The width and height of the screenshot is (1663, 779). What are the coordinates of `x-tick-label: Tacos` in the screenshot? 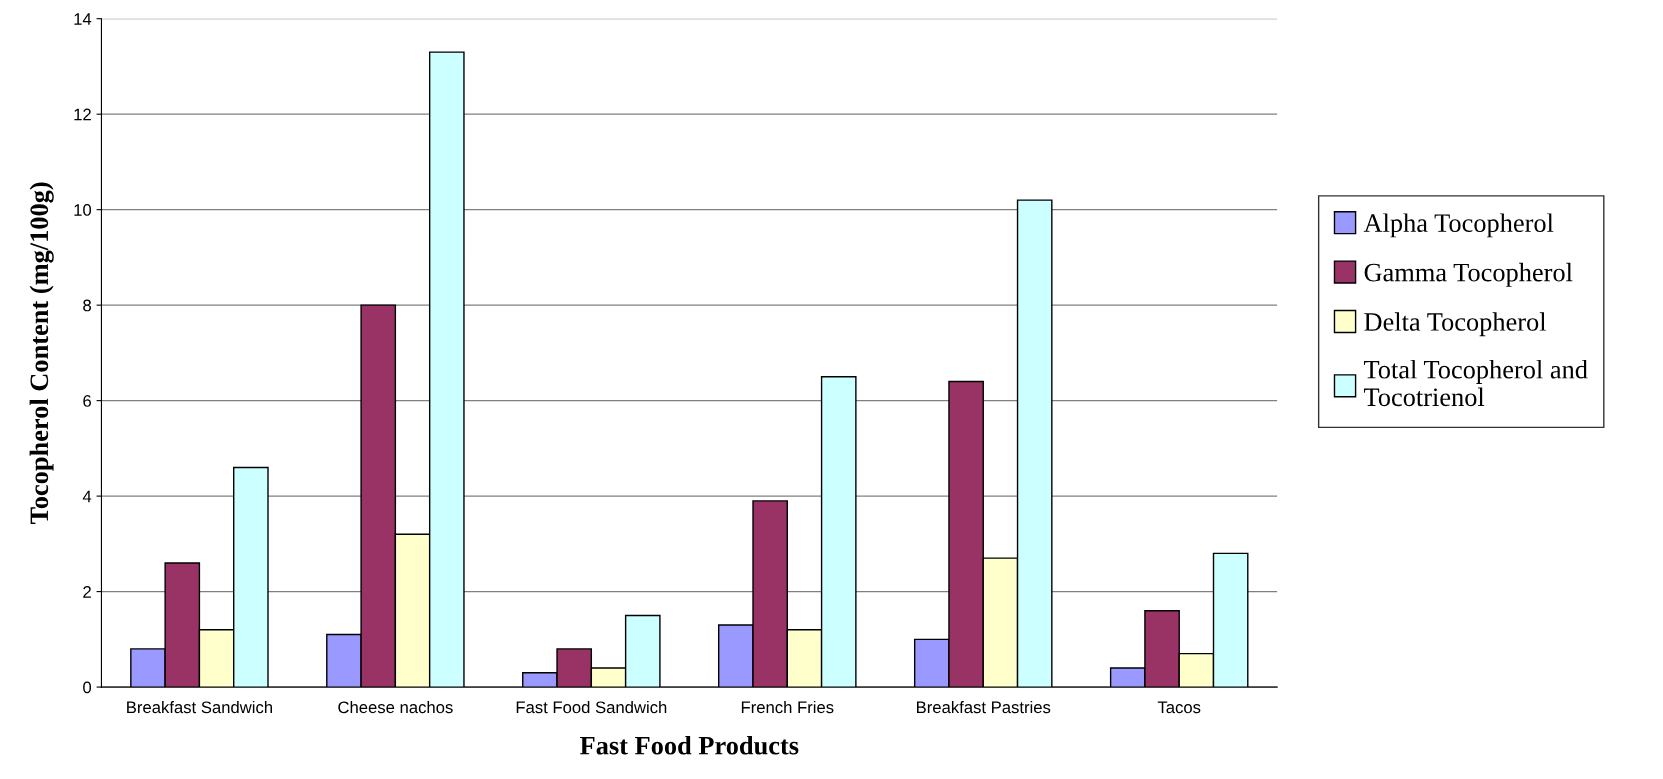 It's located at (1179, 707).